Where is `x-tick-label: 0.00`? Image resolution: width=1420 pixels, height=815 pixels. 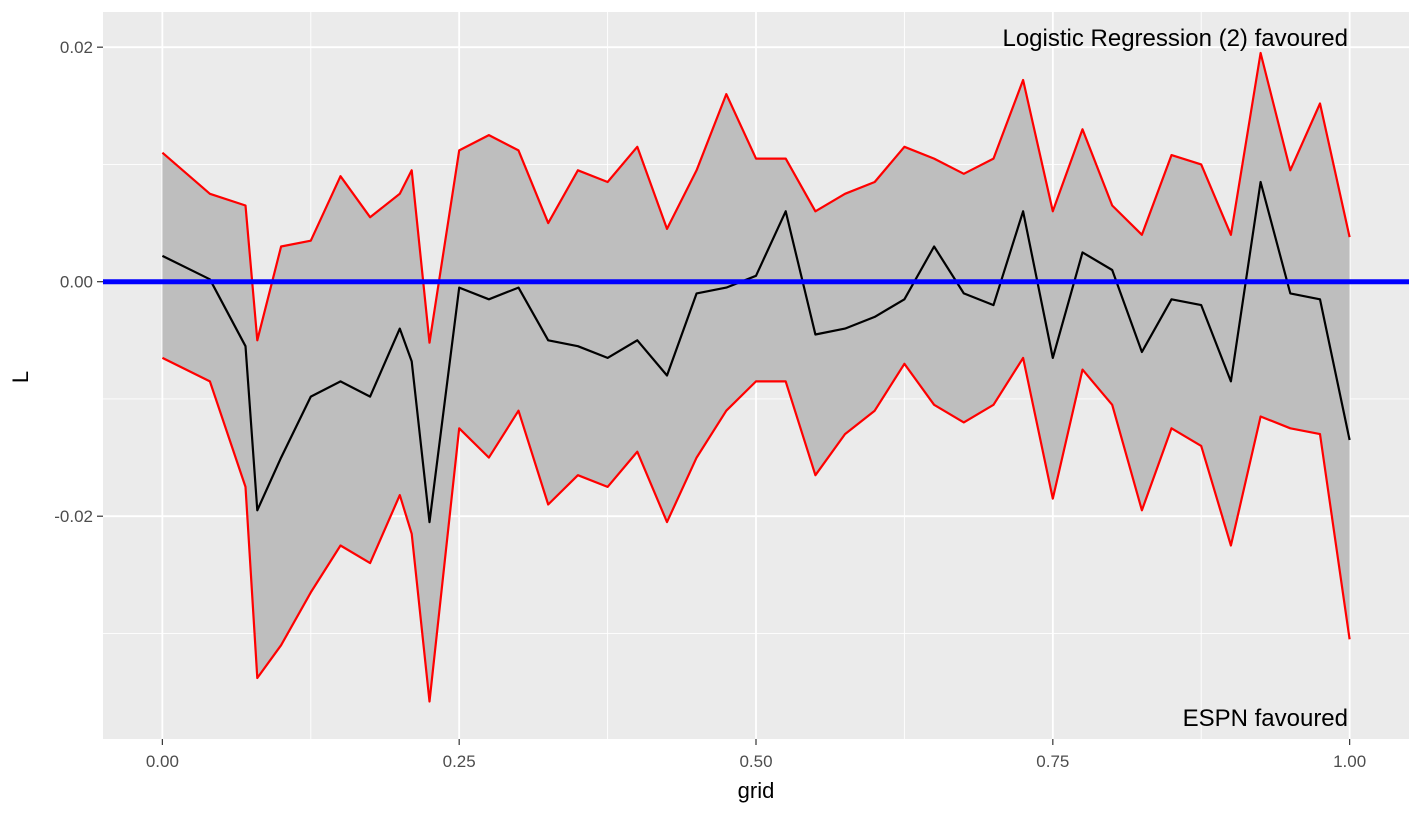
x-tick-label: 0.00 is located at coordinates (162, 761).